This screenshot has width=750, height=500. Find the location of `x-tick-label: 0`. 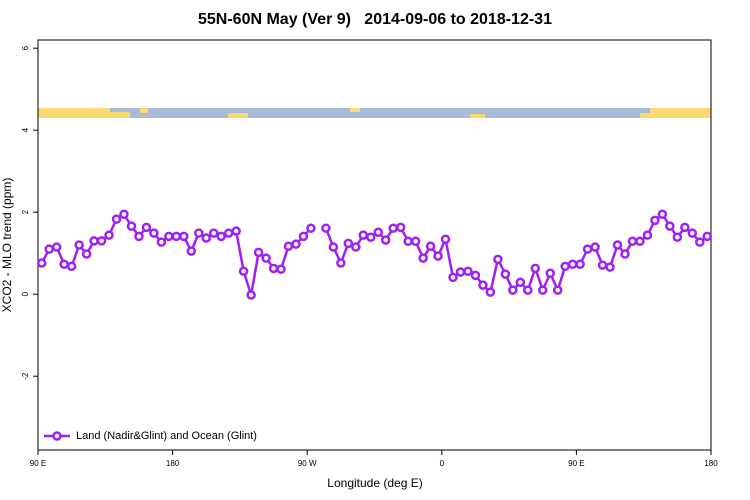

x-tick-label: 0 is located at coordinates (442, 463).